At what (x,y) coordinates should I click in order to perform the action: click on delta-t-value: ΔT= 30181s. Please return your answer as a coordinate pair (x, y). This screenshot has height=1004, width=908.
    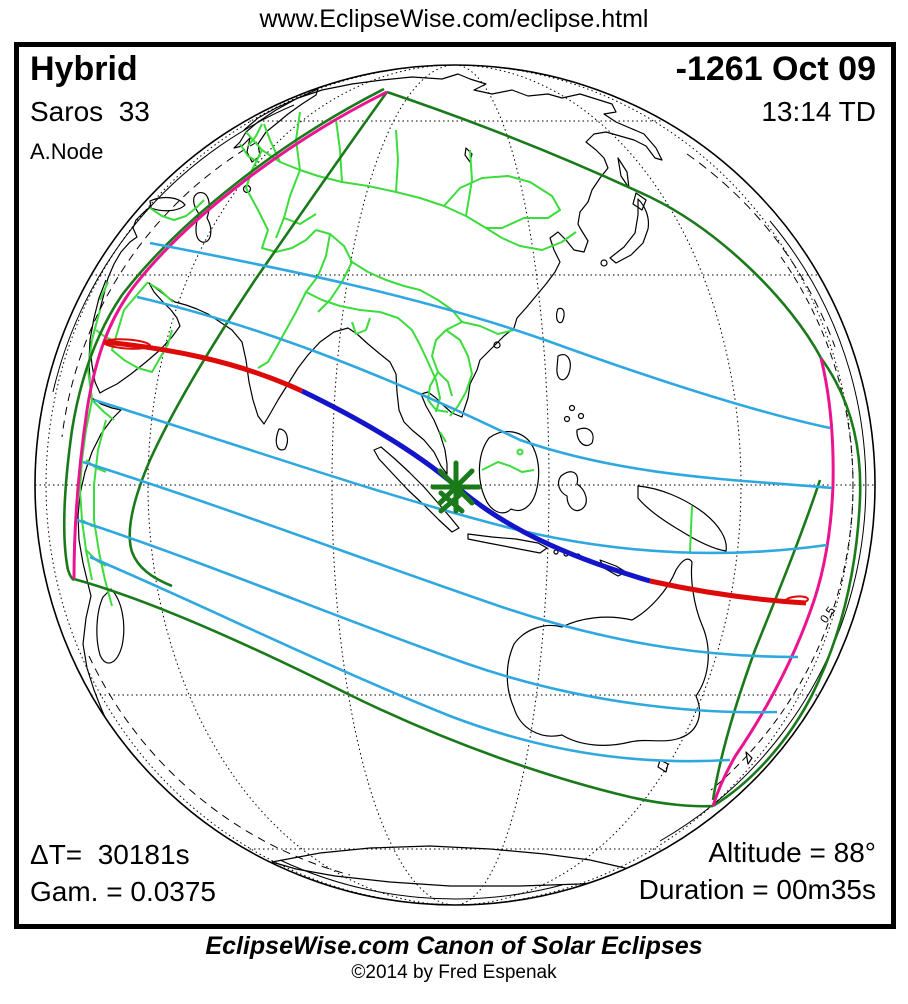
    Looking at the image, I should click on (110, 854).